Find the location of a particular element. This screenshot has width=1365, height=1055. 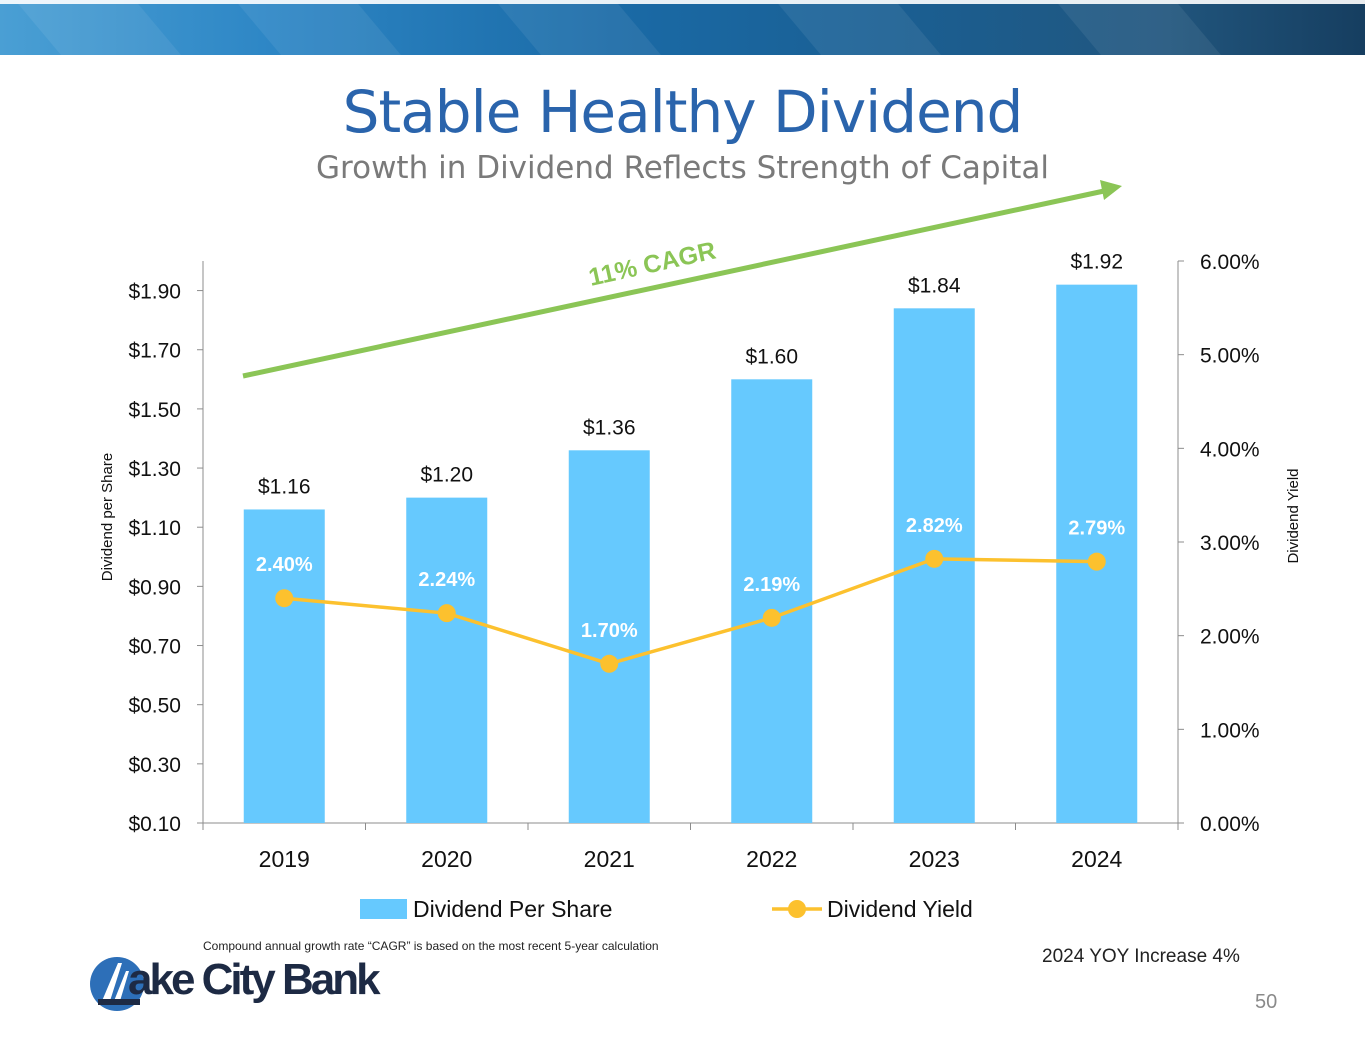

x-axis-category-label: 2022 is located at coordinates (771, 859).